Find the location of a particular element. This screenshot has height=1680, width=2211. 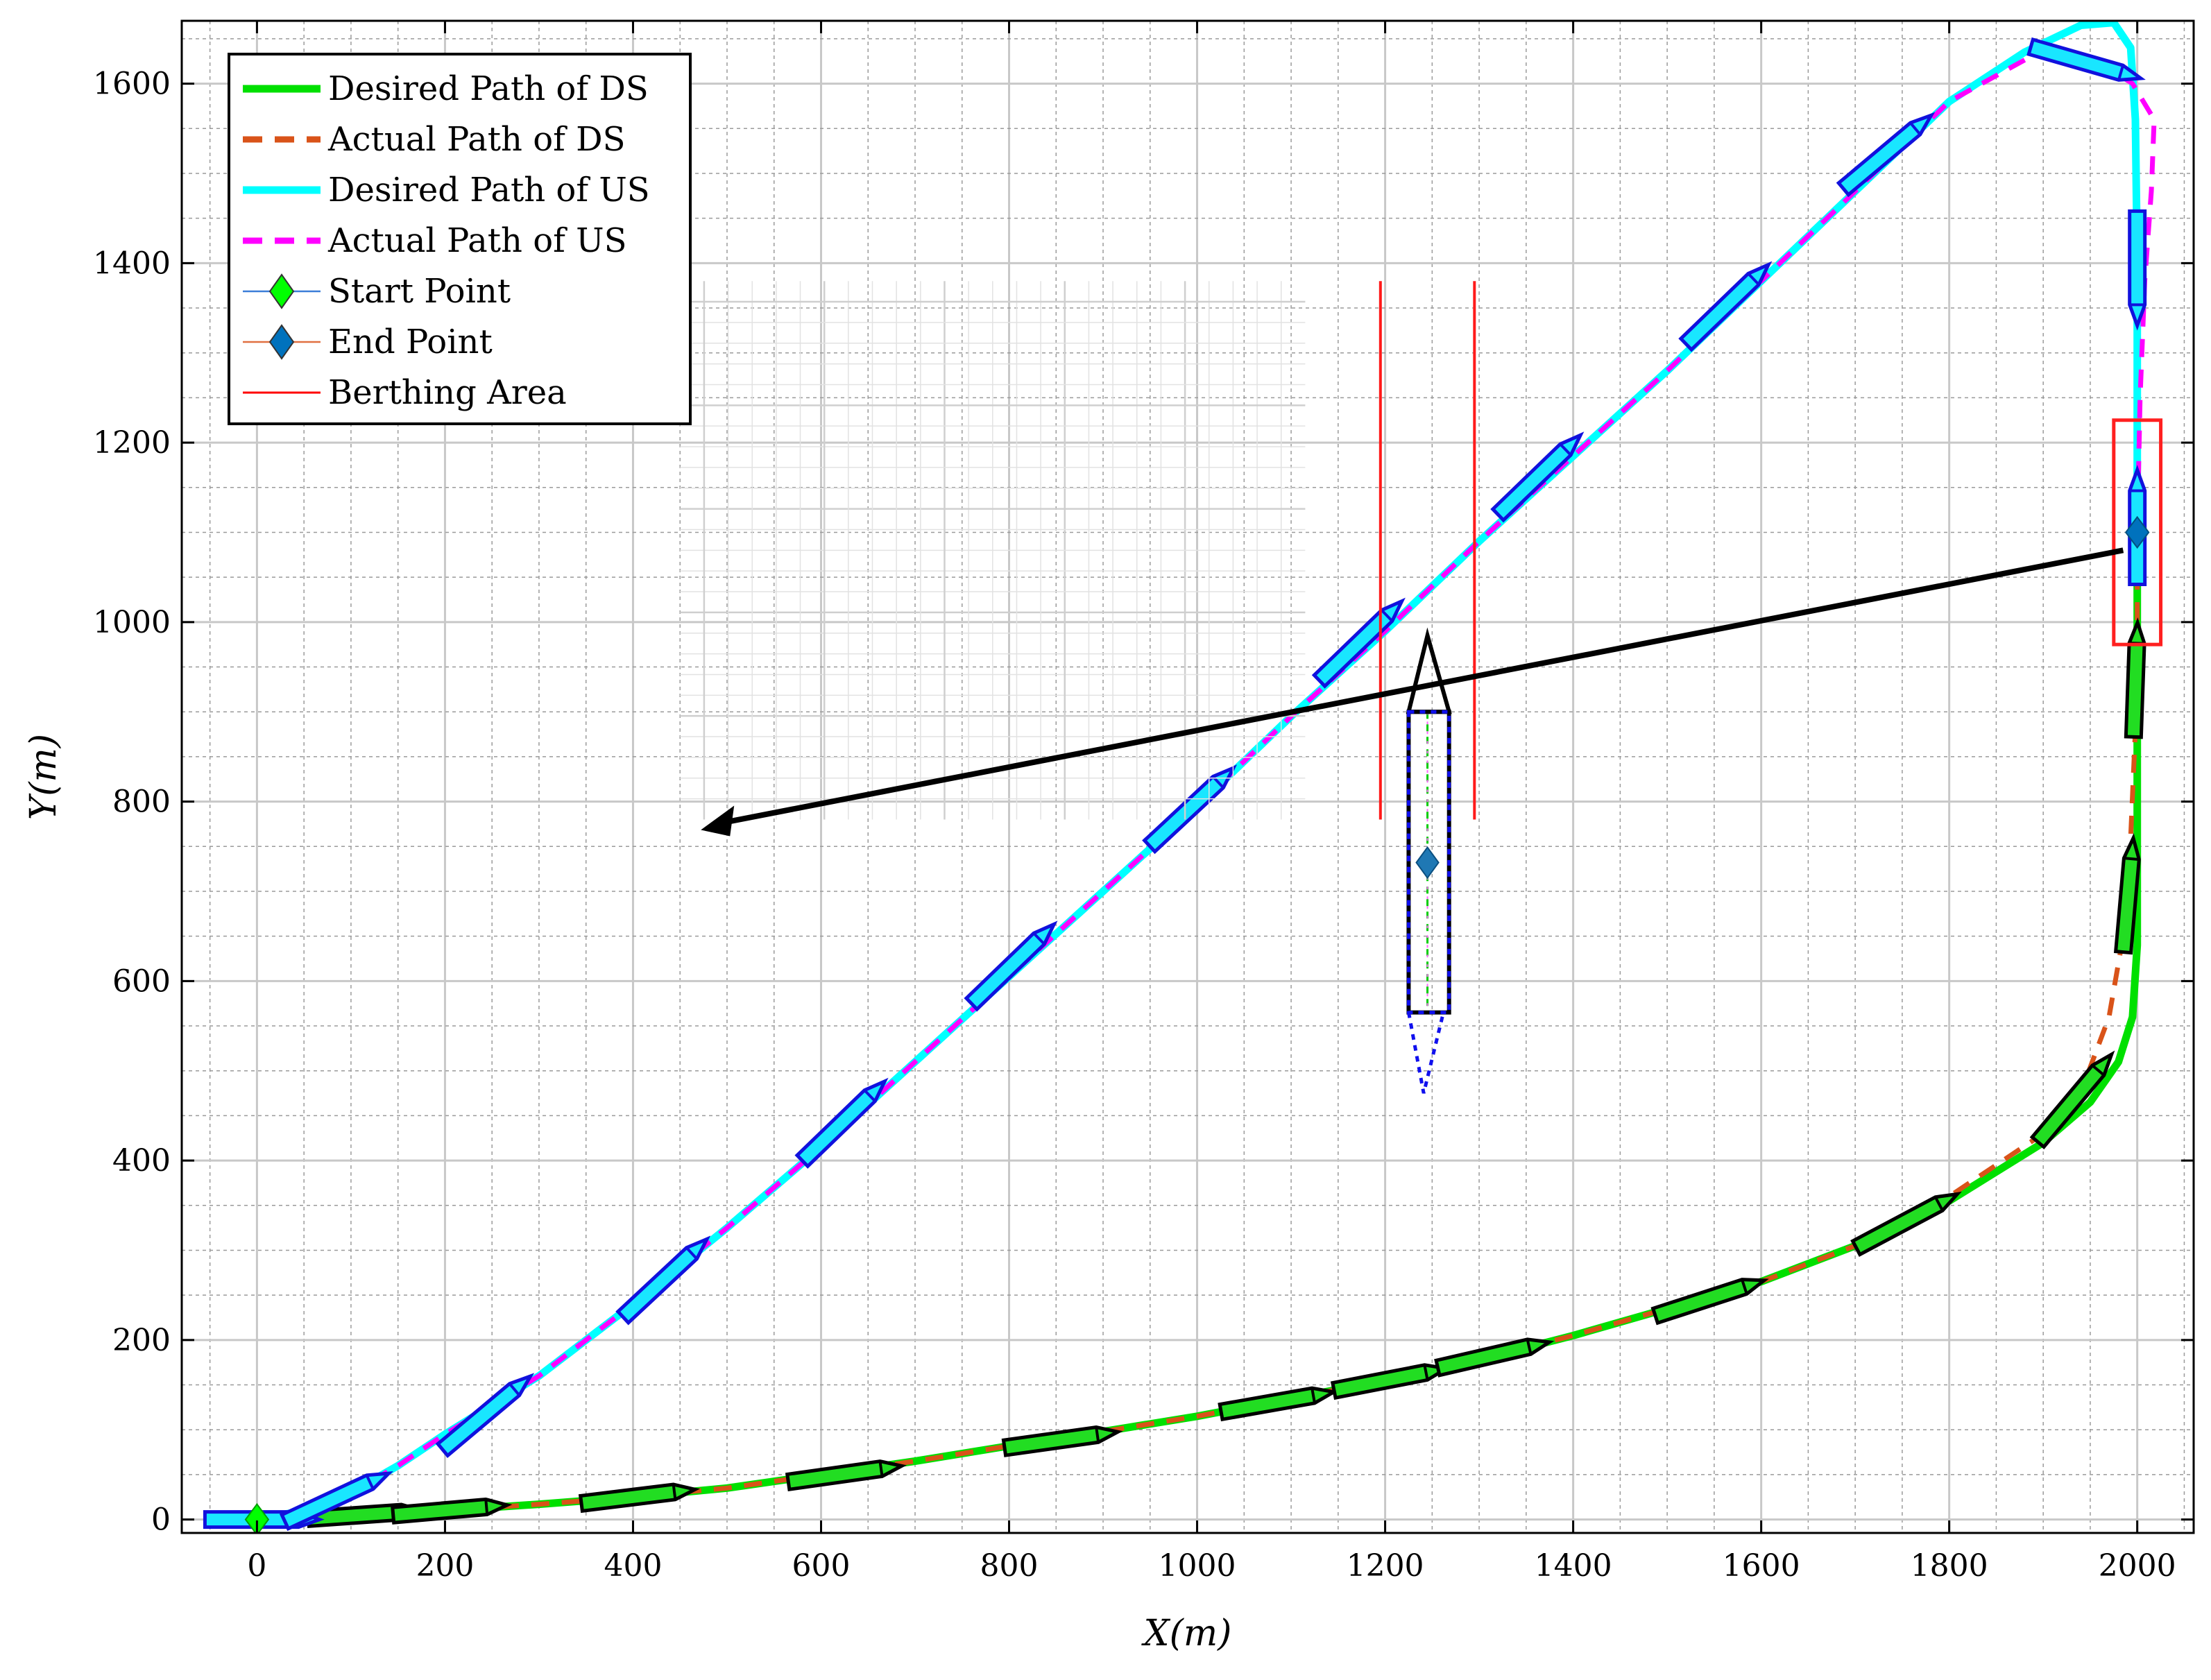

inset-end-point-marker is located at coordinates (1427, 863).